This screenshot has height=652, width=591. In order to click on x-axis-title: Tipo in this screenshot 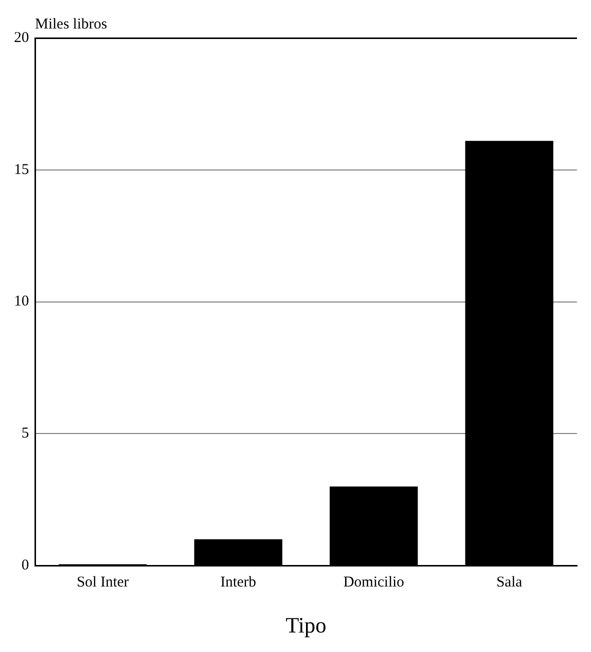, I will do `click(306, 625)`.